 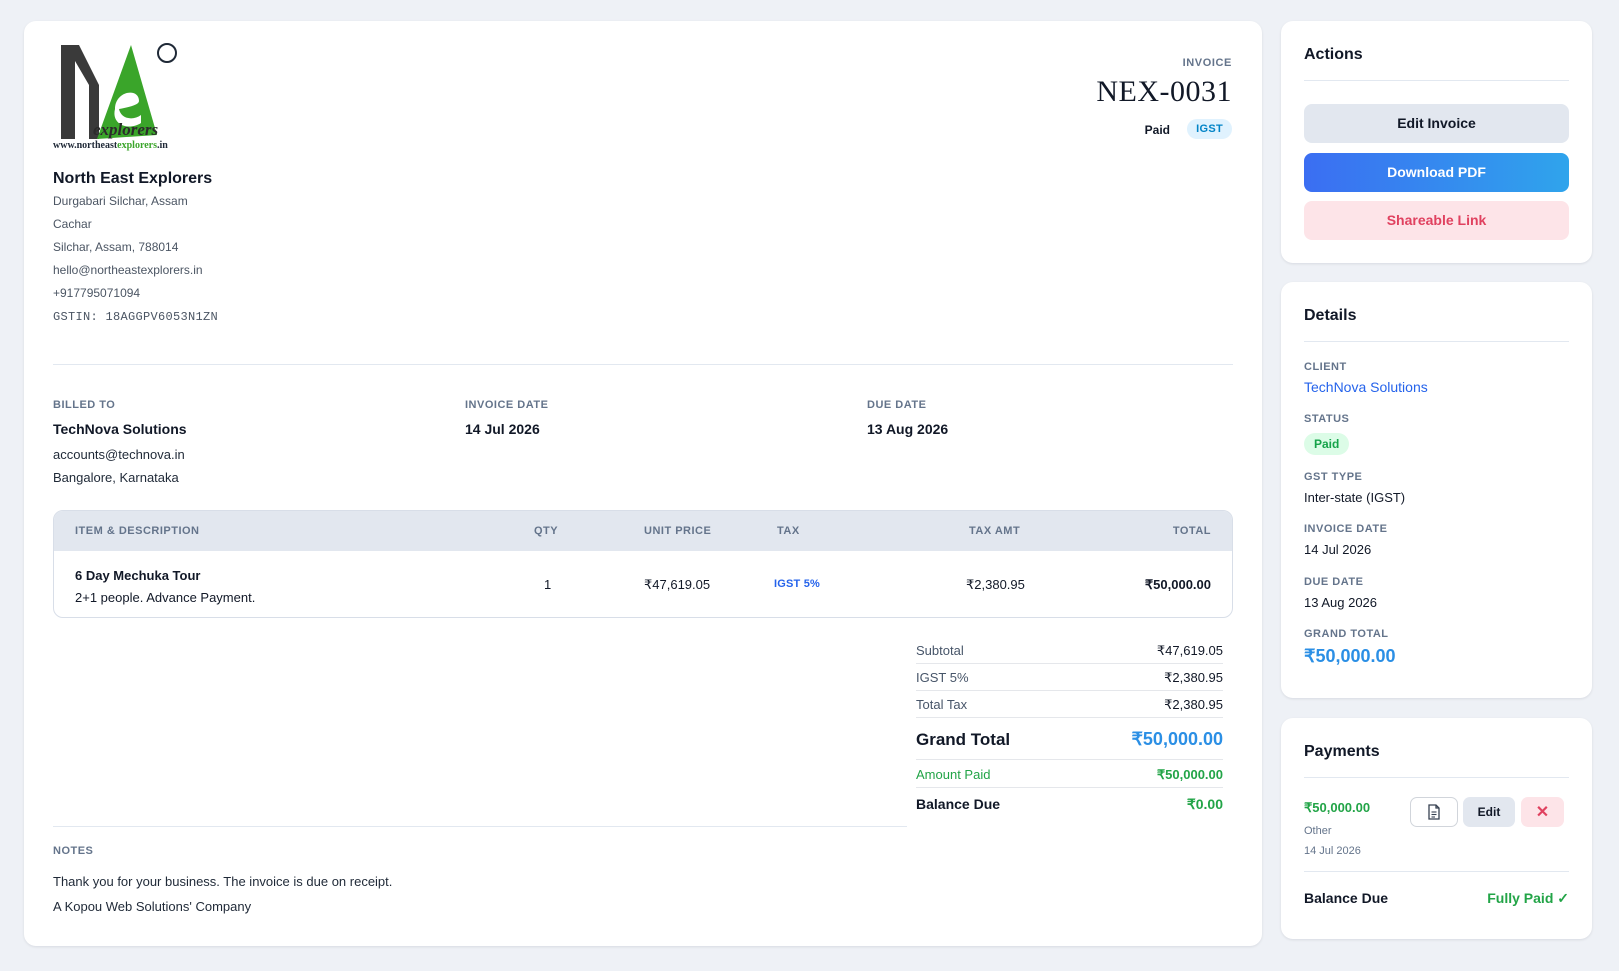 What do you see at coordinates (1327, 444) in the screenshot?
I see `status-badge: Paid` at bounding box center [1327, 444].